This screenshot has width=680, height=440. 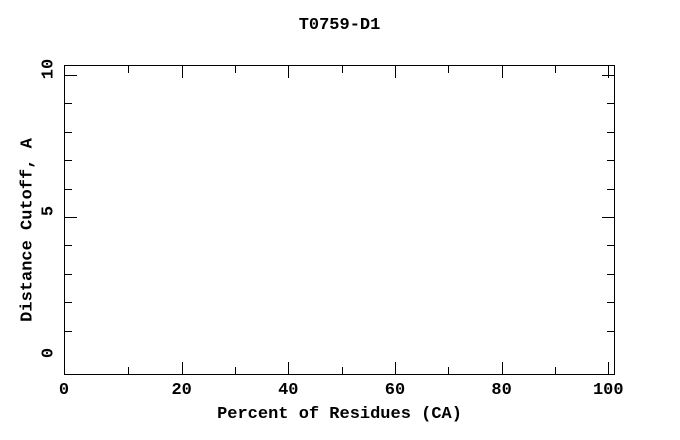 What do you see at coordinates (339, 25) in the screenshot?
I see `chart-title: T0759-D1` at bounding box center [339, 25].